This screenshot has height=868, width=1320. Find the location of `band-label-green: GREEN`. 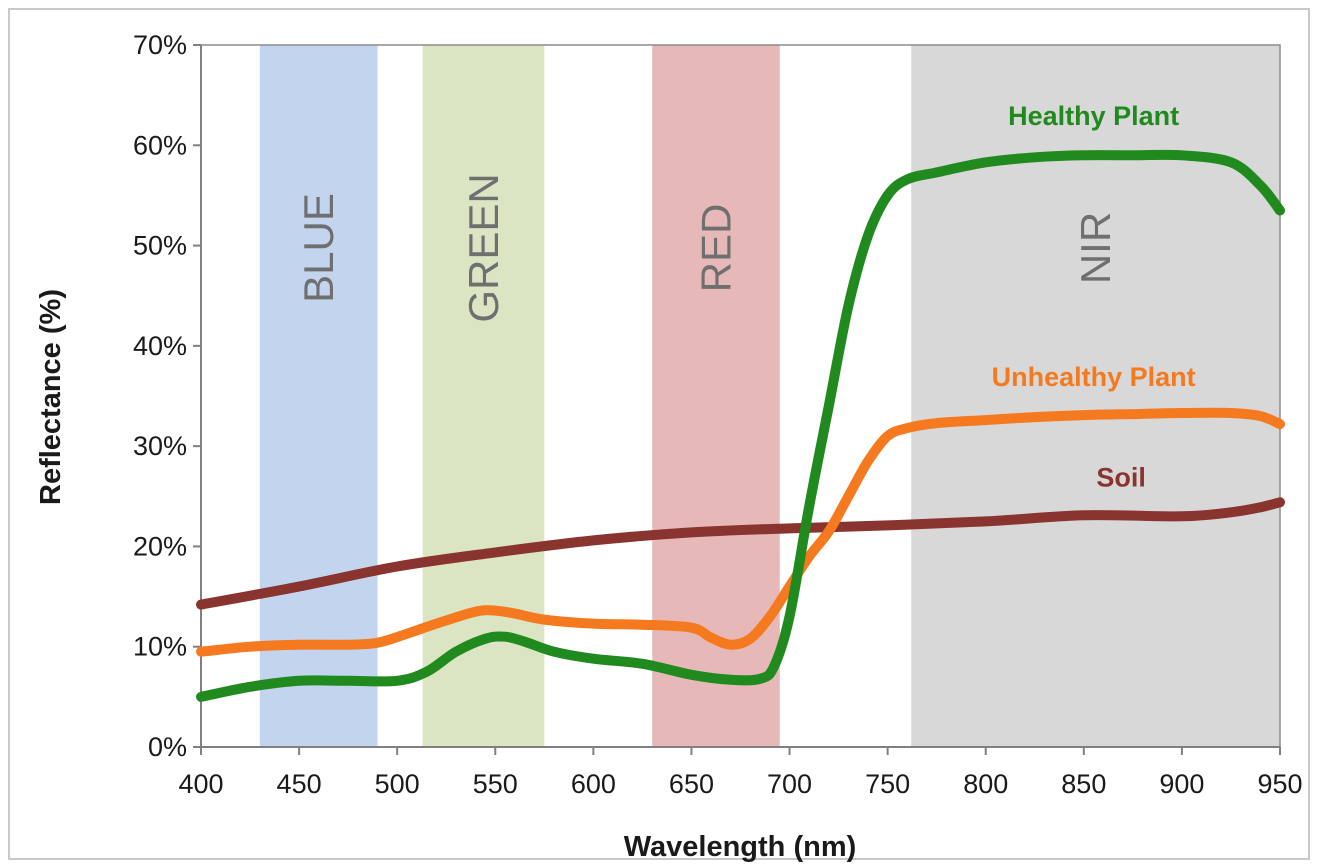

band-label-green: GREEN is located at coordinates (483, 247).